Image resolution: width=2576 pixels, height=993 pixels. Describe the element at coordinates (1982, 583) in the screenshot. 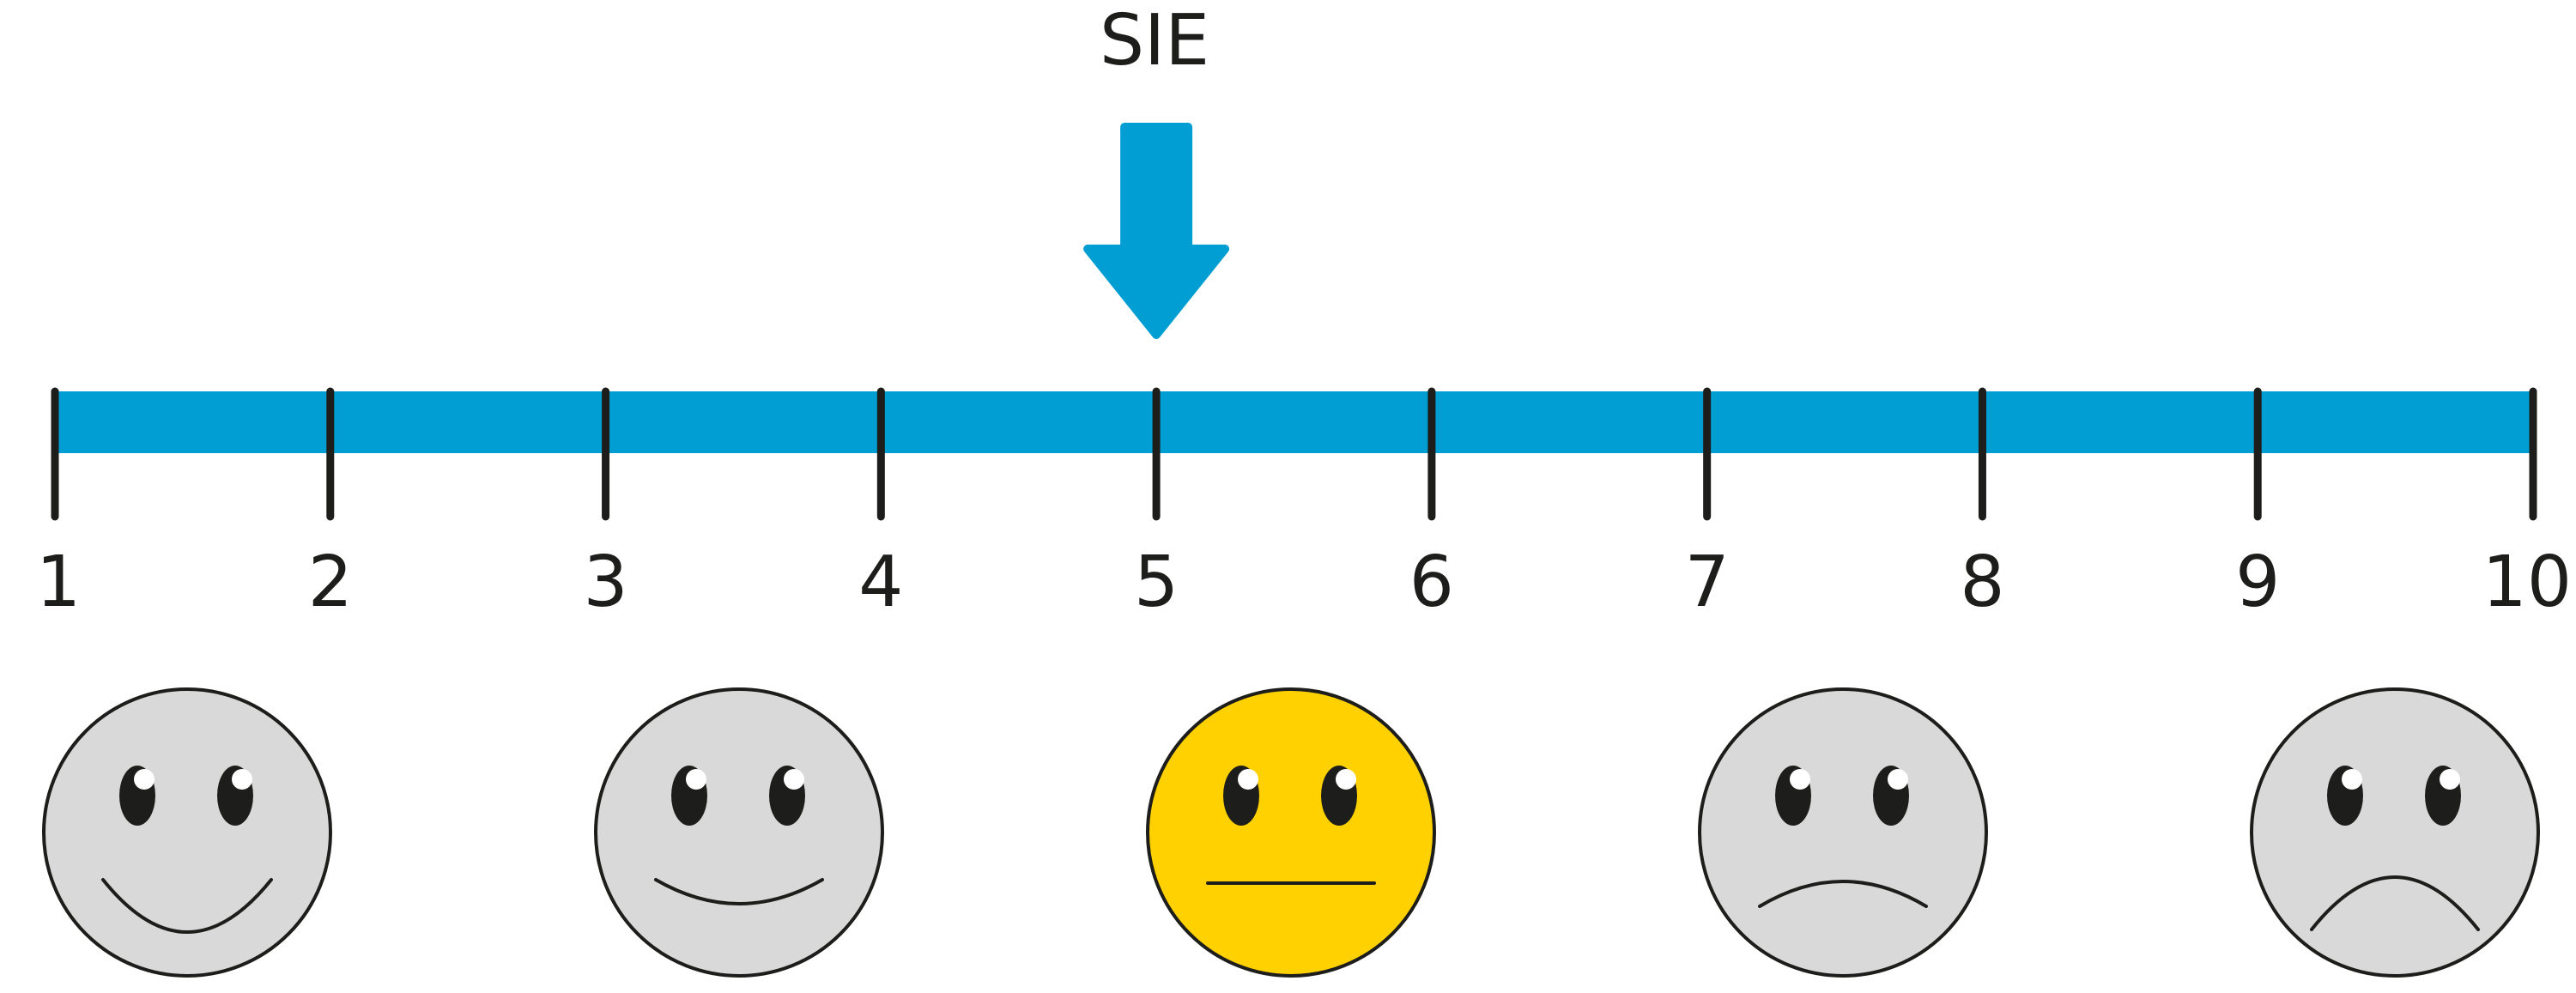

I see `tick-label-8: 8` at that location.